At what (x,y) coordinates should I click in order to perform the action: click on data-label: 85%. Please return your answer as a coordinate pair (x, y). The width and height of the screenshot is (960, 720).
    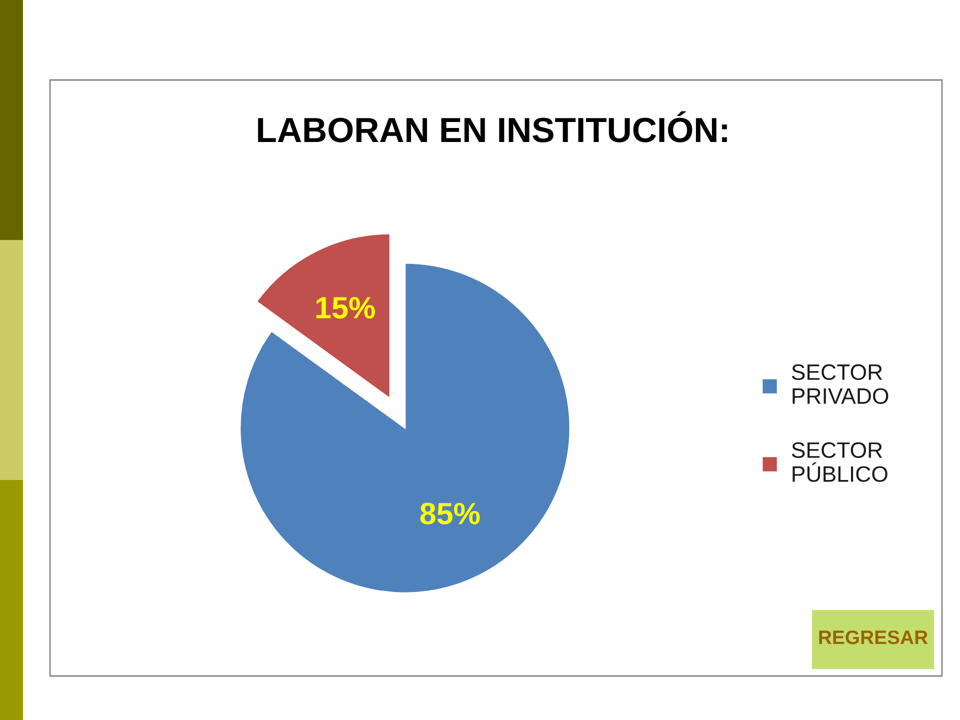
    Looking at the image, I should click on (450, 513).